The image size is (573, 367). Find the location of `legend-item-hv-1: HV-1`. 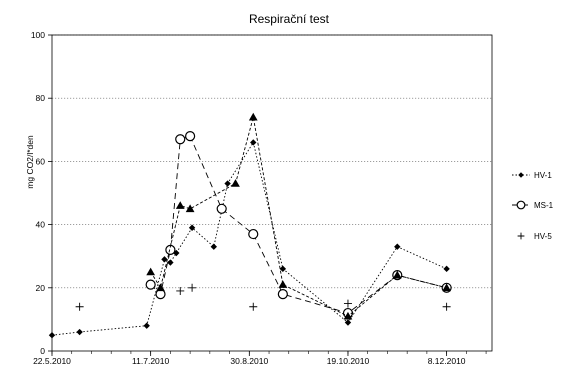

legend-item-hv-1: HV-1 is located at coordinates (532, 175).